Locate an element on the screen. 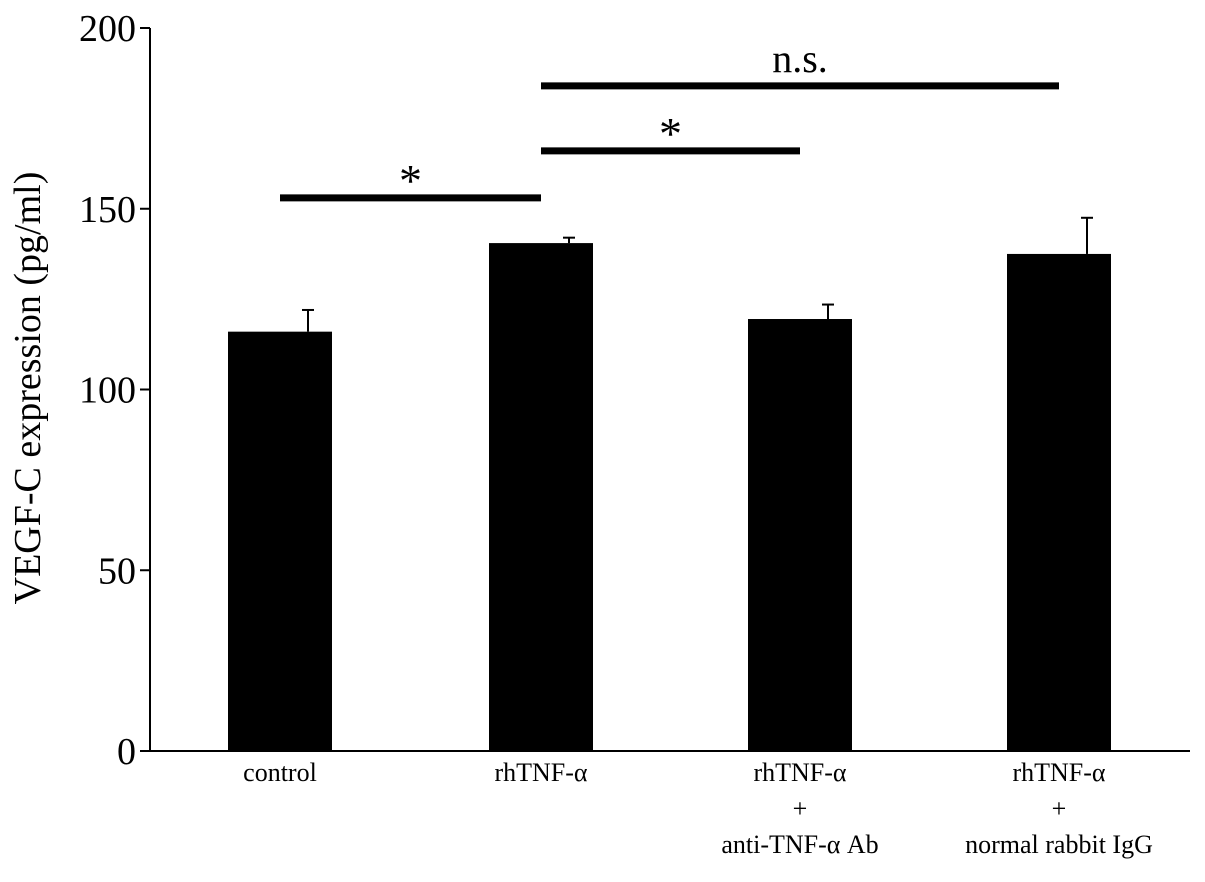  x-tick-label: normal rabbit IgG is located at coordinates (1059, 844).